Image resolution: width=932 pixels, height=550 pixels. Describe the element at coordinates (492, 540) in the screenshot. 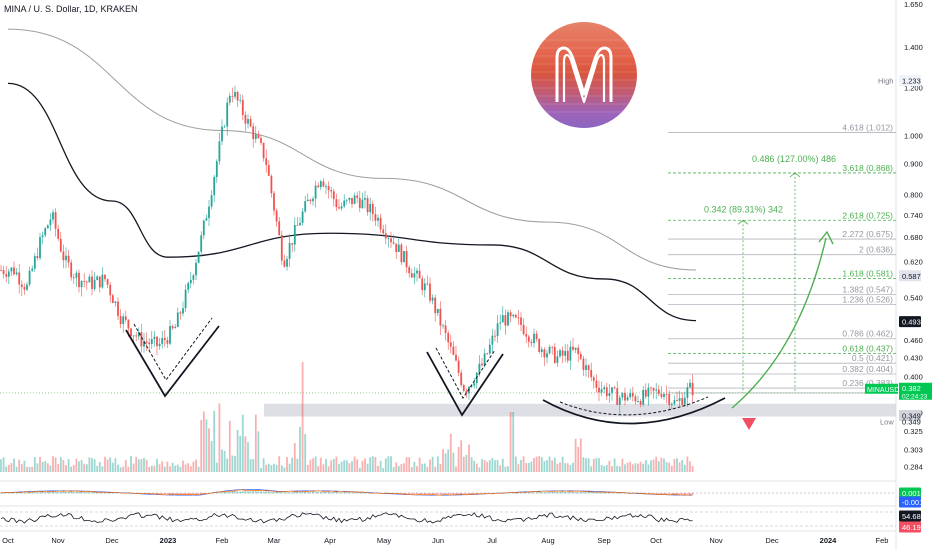

I see `time-tick-label: Jul` at that location.